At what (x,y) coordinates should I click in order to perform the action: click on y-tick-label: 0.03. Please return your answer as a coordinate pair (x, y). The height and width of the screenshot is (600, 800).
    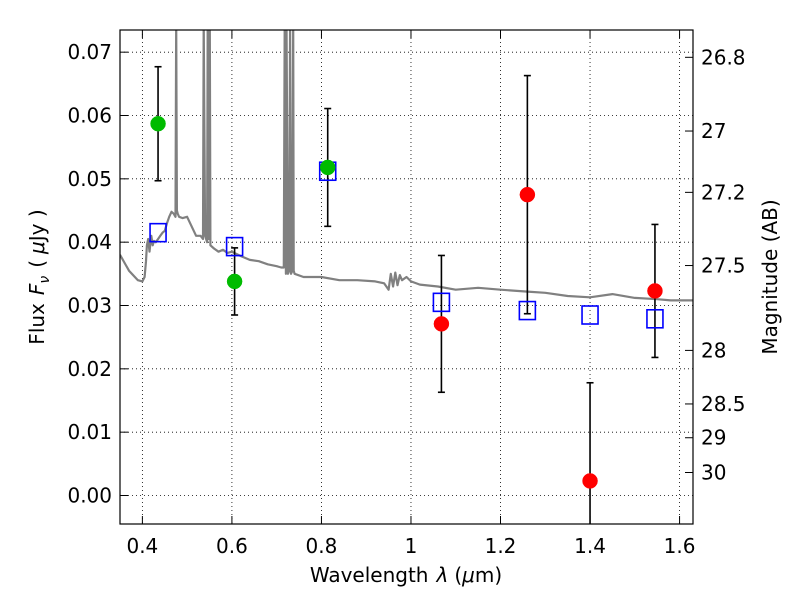
    Looking at the image, I should click on (89, 306).